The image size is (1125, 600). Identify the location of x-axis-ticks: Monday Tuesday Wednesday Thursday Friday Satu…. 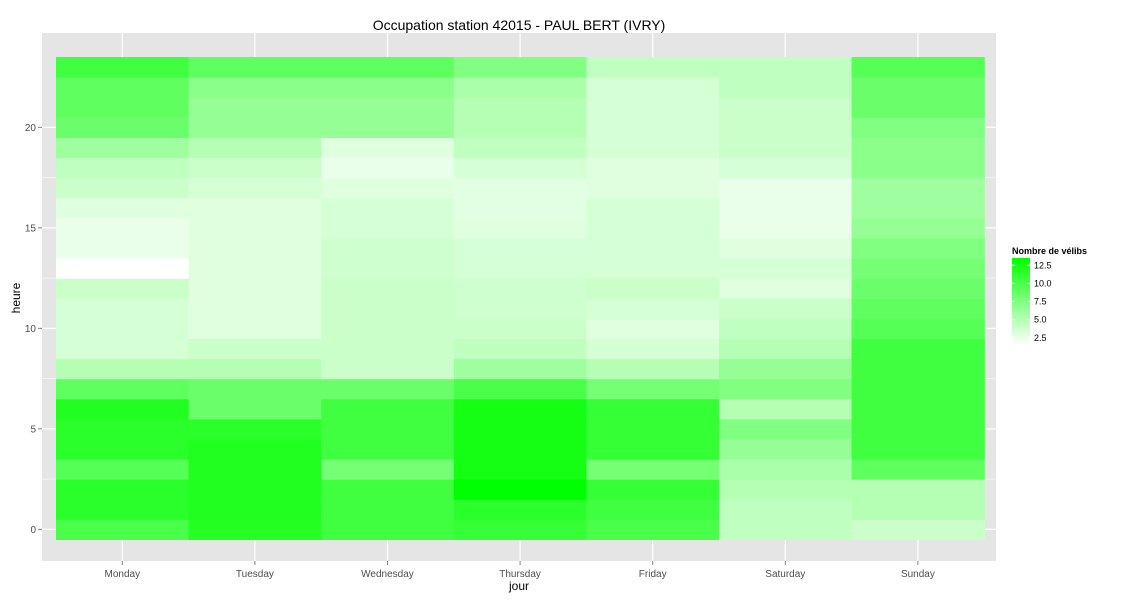
(520, 570).